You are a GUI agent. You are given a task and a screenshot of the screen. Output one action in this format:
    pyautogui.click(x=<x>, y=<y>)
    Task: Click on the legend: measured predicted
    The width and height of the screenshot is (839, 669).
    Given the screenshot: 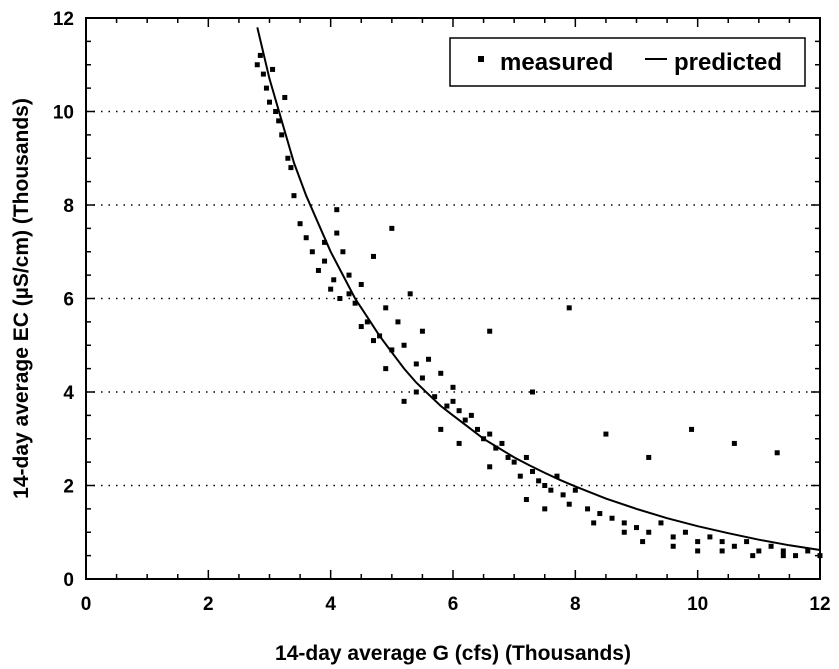 What is the action you would take?
    pyautogui.click(x=627, y=62)
    